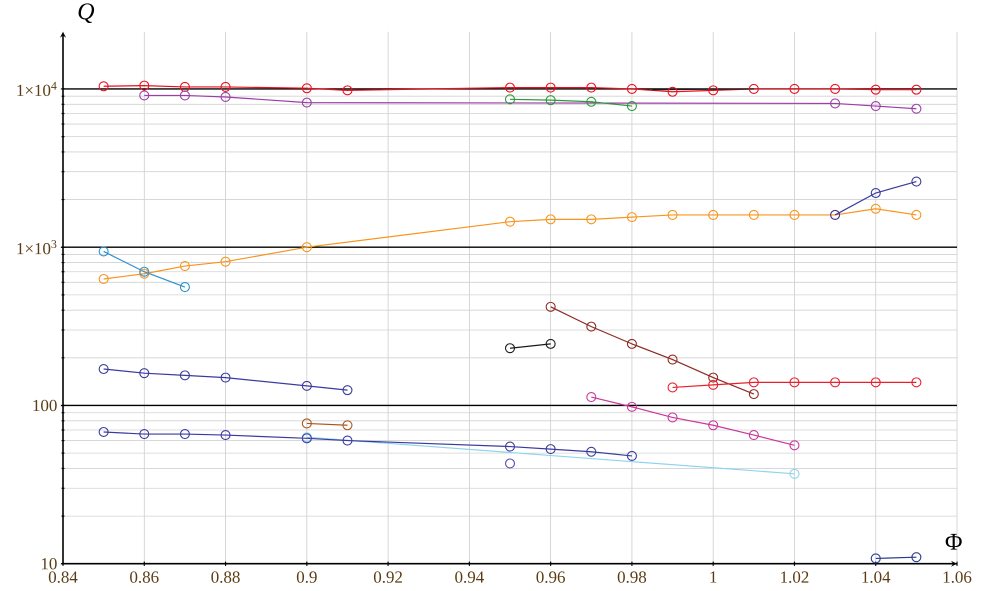  What do you see at coordinates (45, 406) in the screenshot?
I see `y-tick-label: 100` at bounding box center [45, 406].